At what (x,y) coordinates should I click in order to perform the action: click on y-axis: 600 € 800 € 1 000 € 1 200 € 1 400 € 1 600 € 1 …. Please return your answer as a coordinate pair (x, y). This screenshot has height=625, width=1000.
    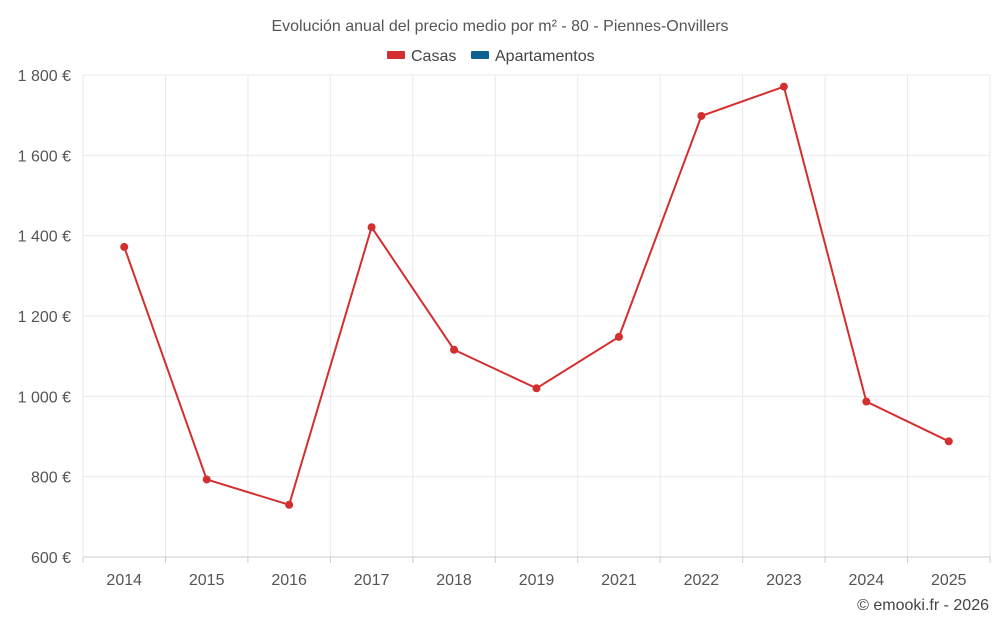
    Looking at the image, I should click on (44, 317).